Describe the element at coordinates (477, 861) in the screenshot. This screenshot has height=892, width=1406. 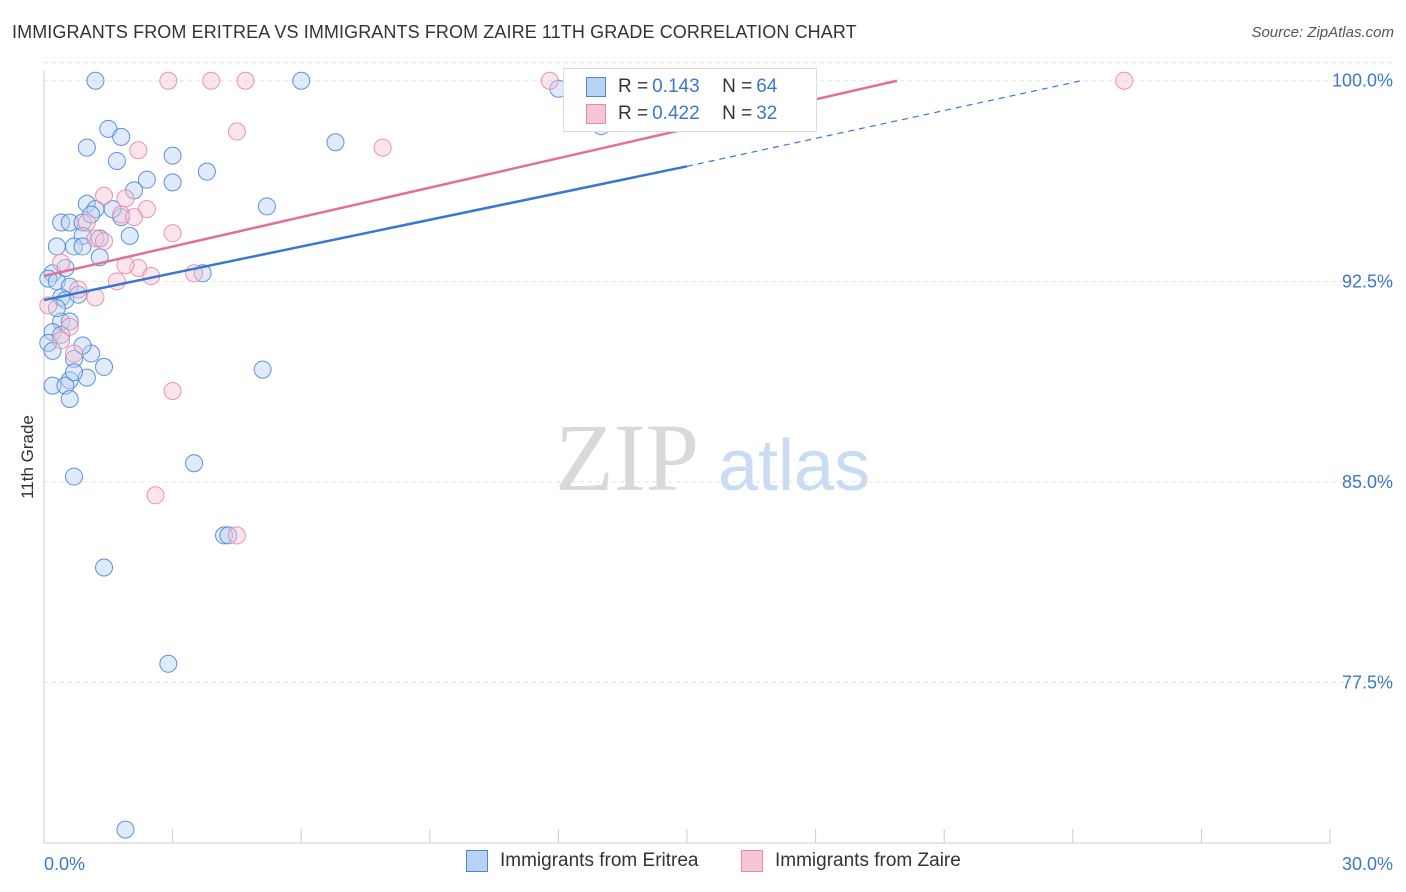
I see `legend-square-blue-icon` at that location.